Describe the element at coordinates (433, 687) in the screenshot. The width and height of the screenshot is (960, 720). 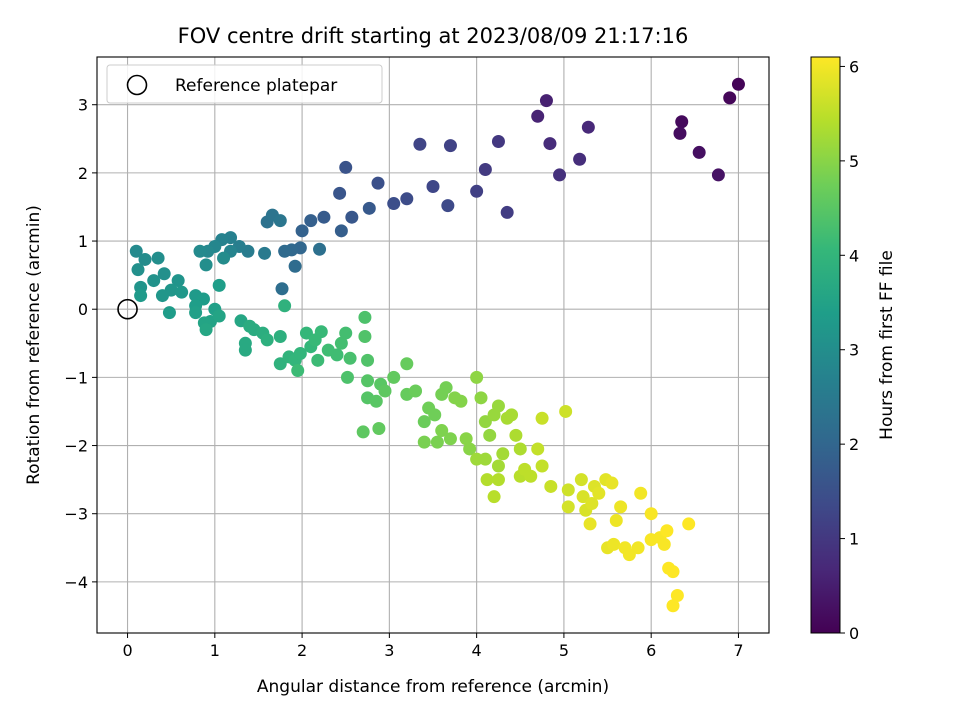
I see `x-axis-label: Angular distance from reference (arcmin)` at that location.